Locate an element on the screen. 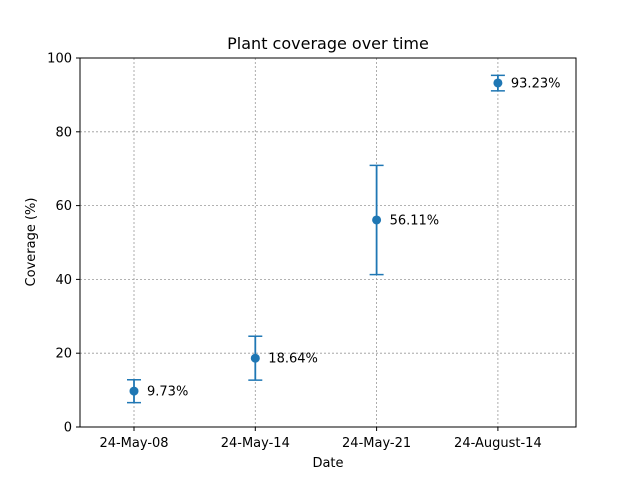  y-tick-label: 100 is located at coordinates (59, 59).